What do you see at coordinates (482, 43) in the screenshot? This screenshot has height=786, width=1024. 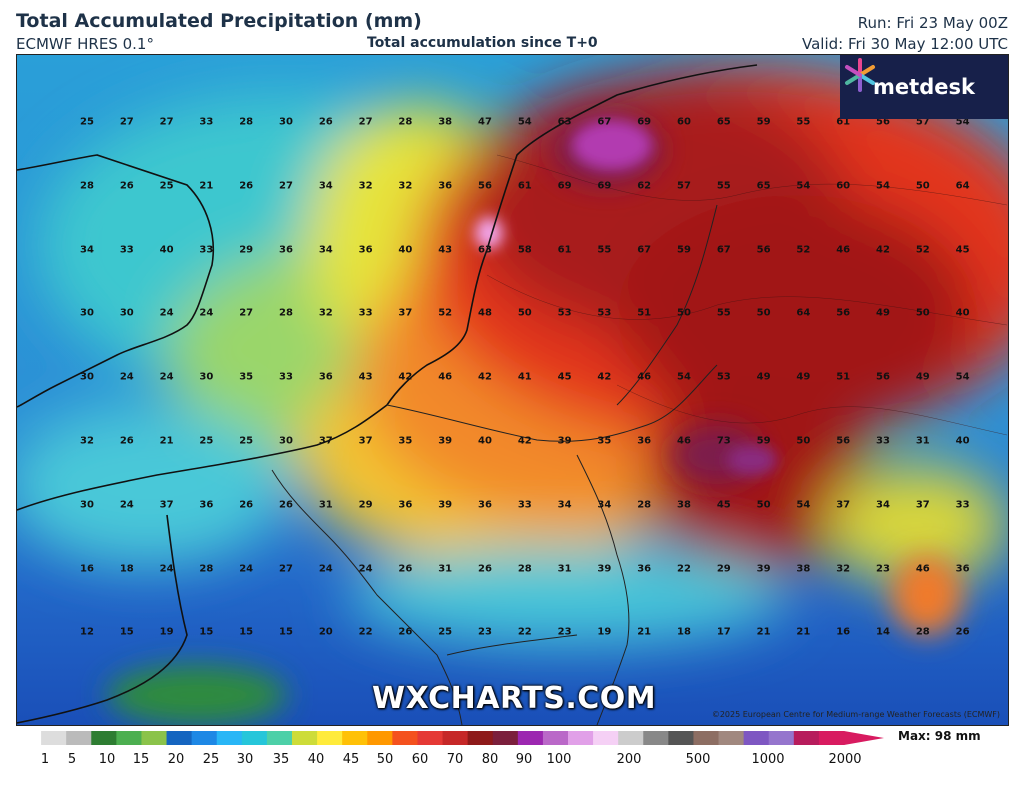 I see `chart-subtitle: Total accumulation since T+0` at bounding box center [482, 43].